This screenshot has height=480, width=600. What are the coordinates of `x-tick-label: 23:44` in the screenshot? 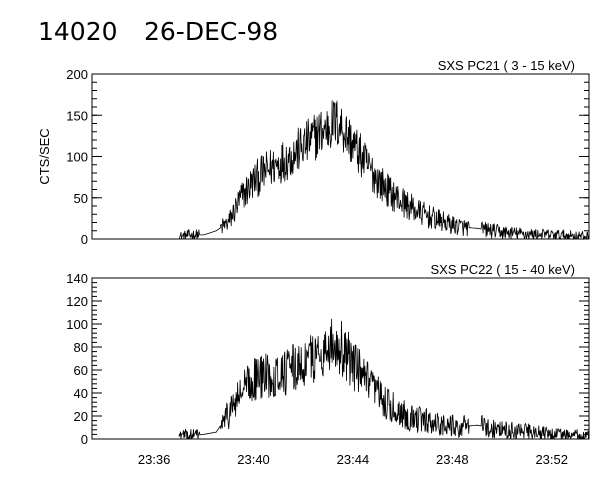 It's located at (353, 459).